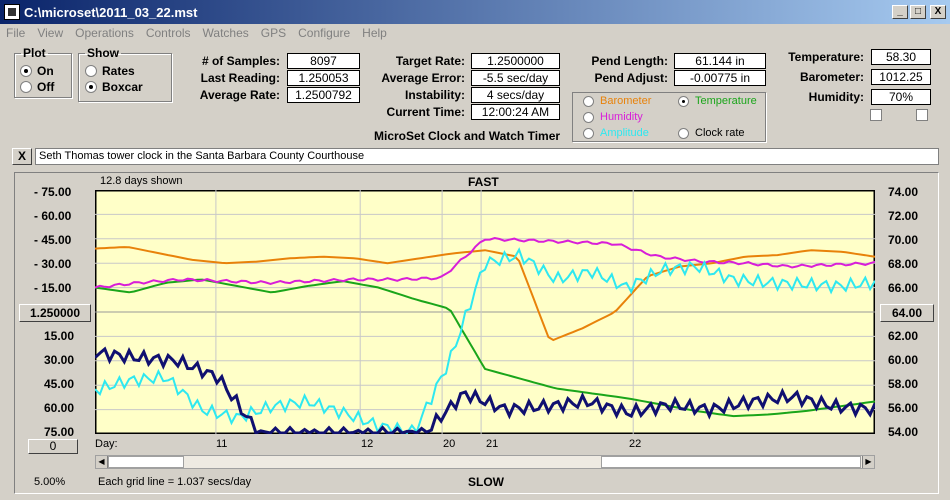 This screenshot has width=950, height=500. What do you see at coordinates (903, 360) in the screenshot?
I see `y-right-tick: 60.00` at bounding box center [903, 360].